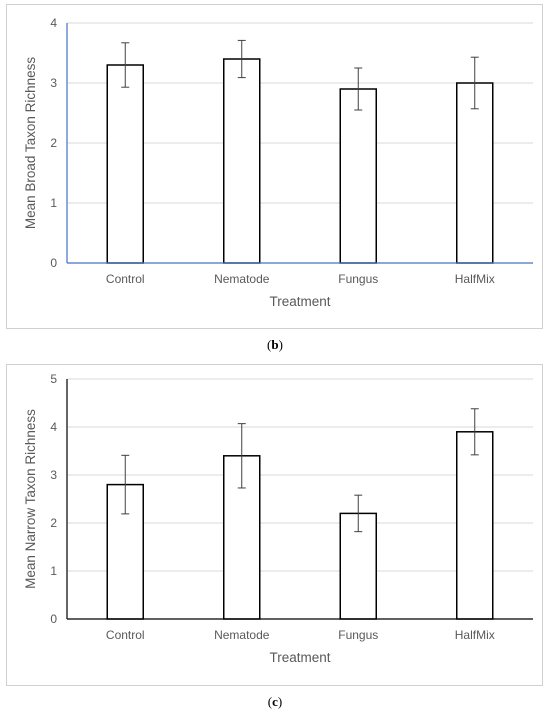  Describe the element at coordinates (299, 301) in the screenshot. I see `chart-b-x-axis-title: Treatment` at that location.